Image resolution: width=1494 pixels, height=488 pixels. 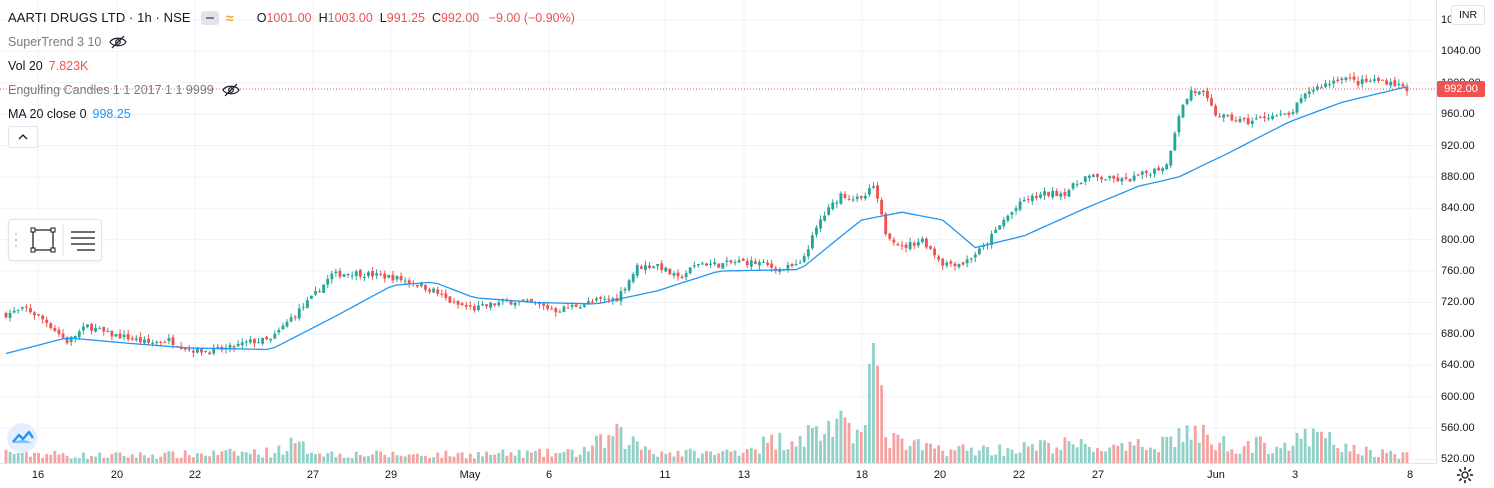 What do you see at coordinates (22, 438) in the screenshot?
I see `tradingview-logo-icon` at bounding box center [22, 438].